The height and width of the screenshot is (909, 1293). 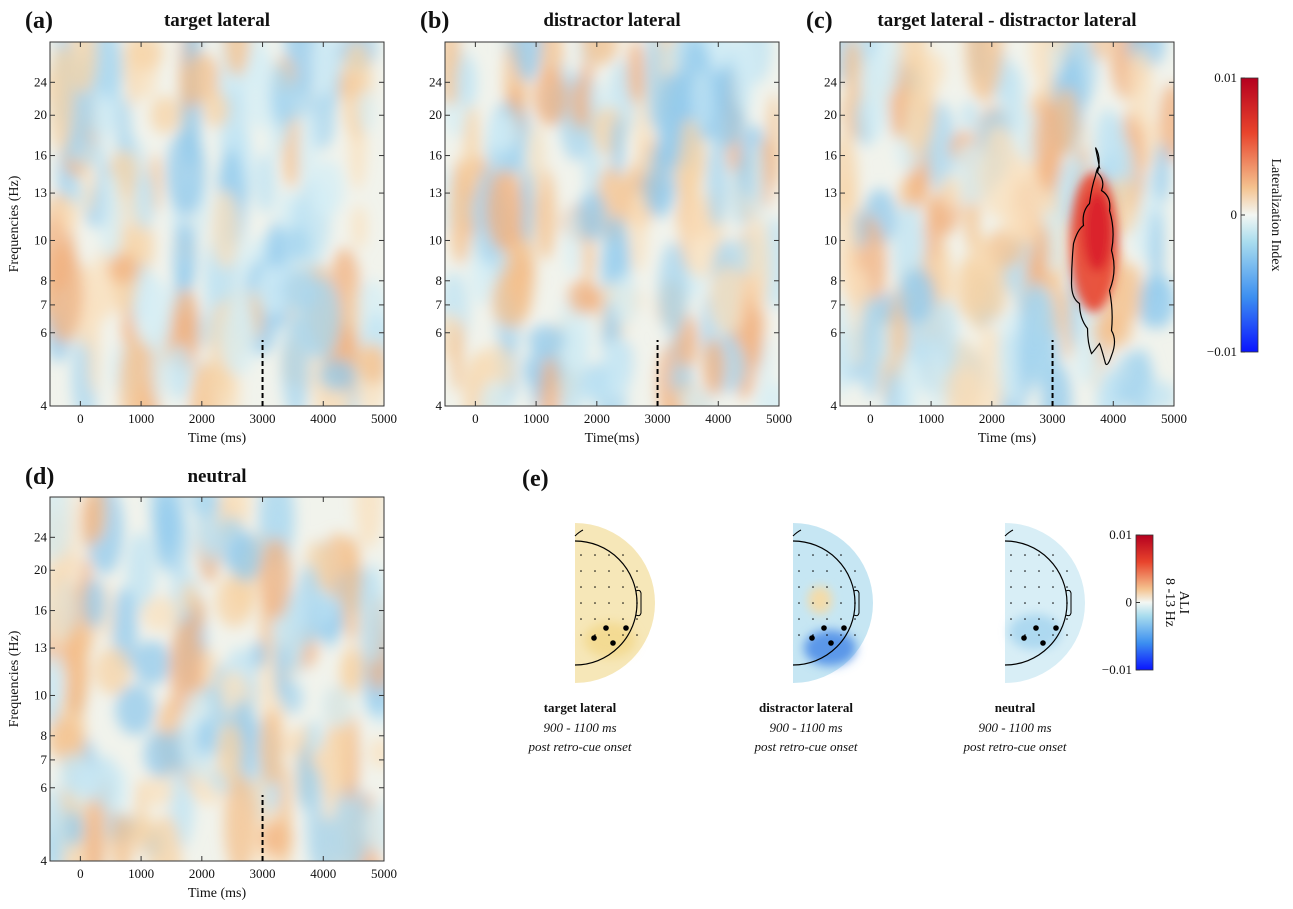 What do you see at coordinates (439, 304) in the screenshot?
I see `y-tick-label: 7` at bounding box center [439, 304].